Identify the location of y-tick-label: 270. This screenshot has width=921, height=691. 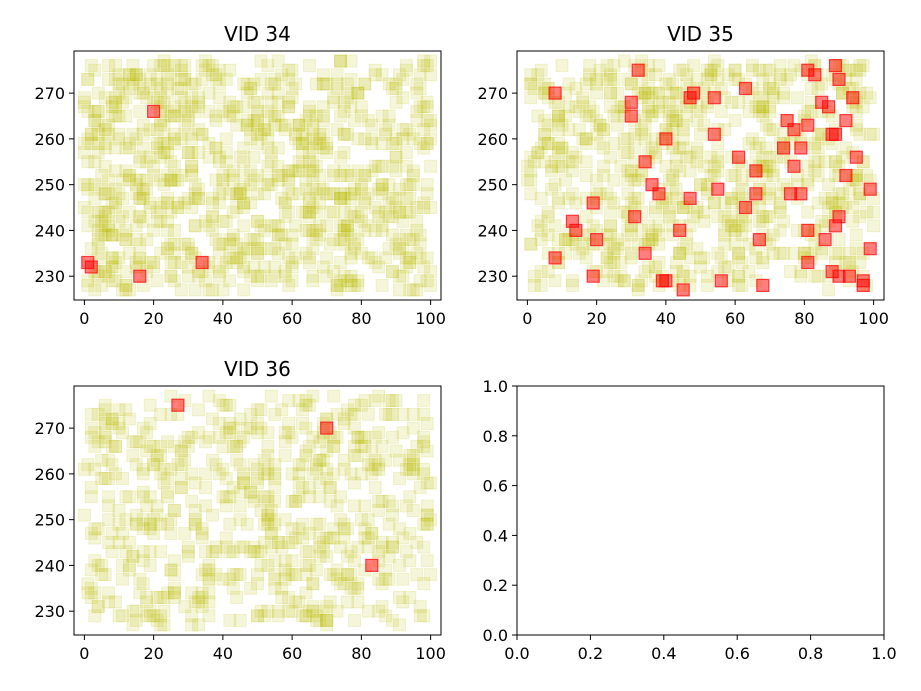
(492, 93).